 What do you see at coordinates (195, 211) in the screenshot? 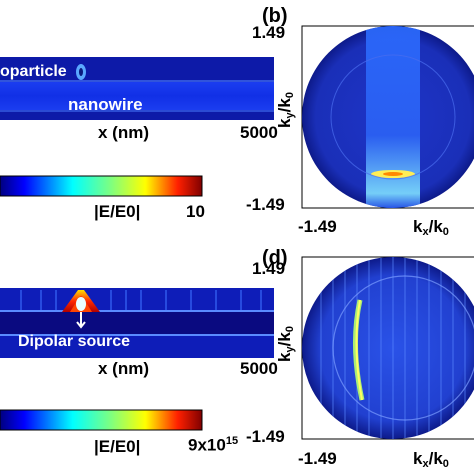
I see `top-colorbar-max: 10` at bounding box center [195, 211].